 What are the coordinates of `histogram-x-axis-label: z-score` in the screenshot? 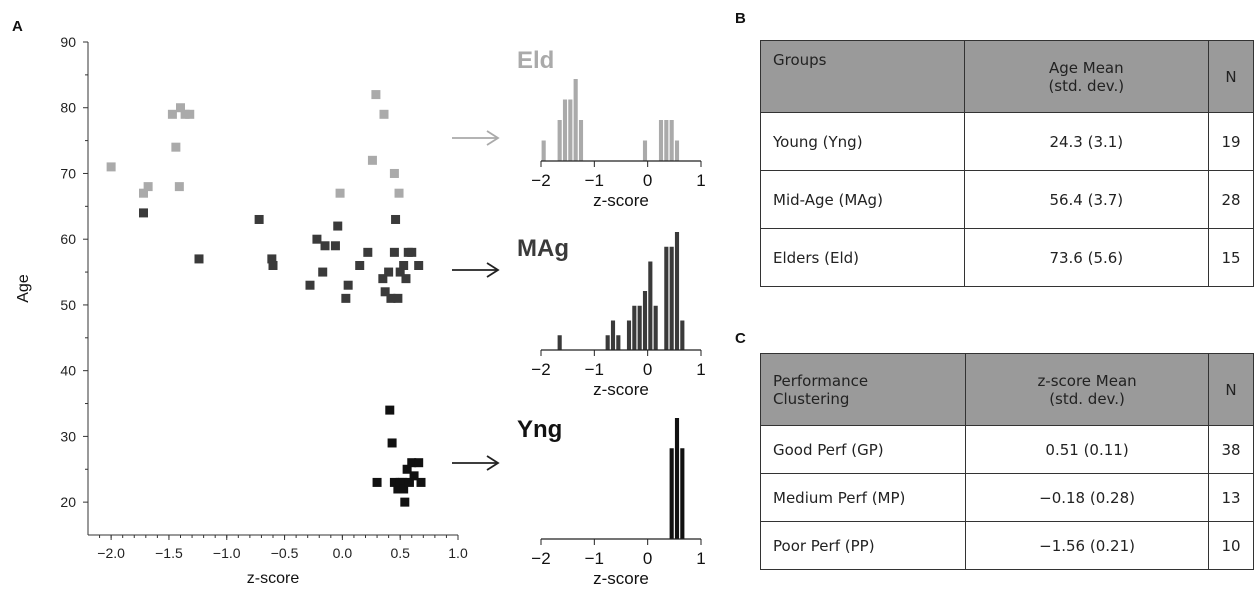 It's located at (621, 200).